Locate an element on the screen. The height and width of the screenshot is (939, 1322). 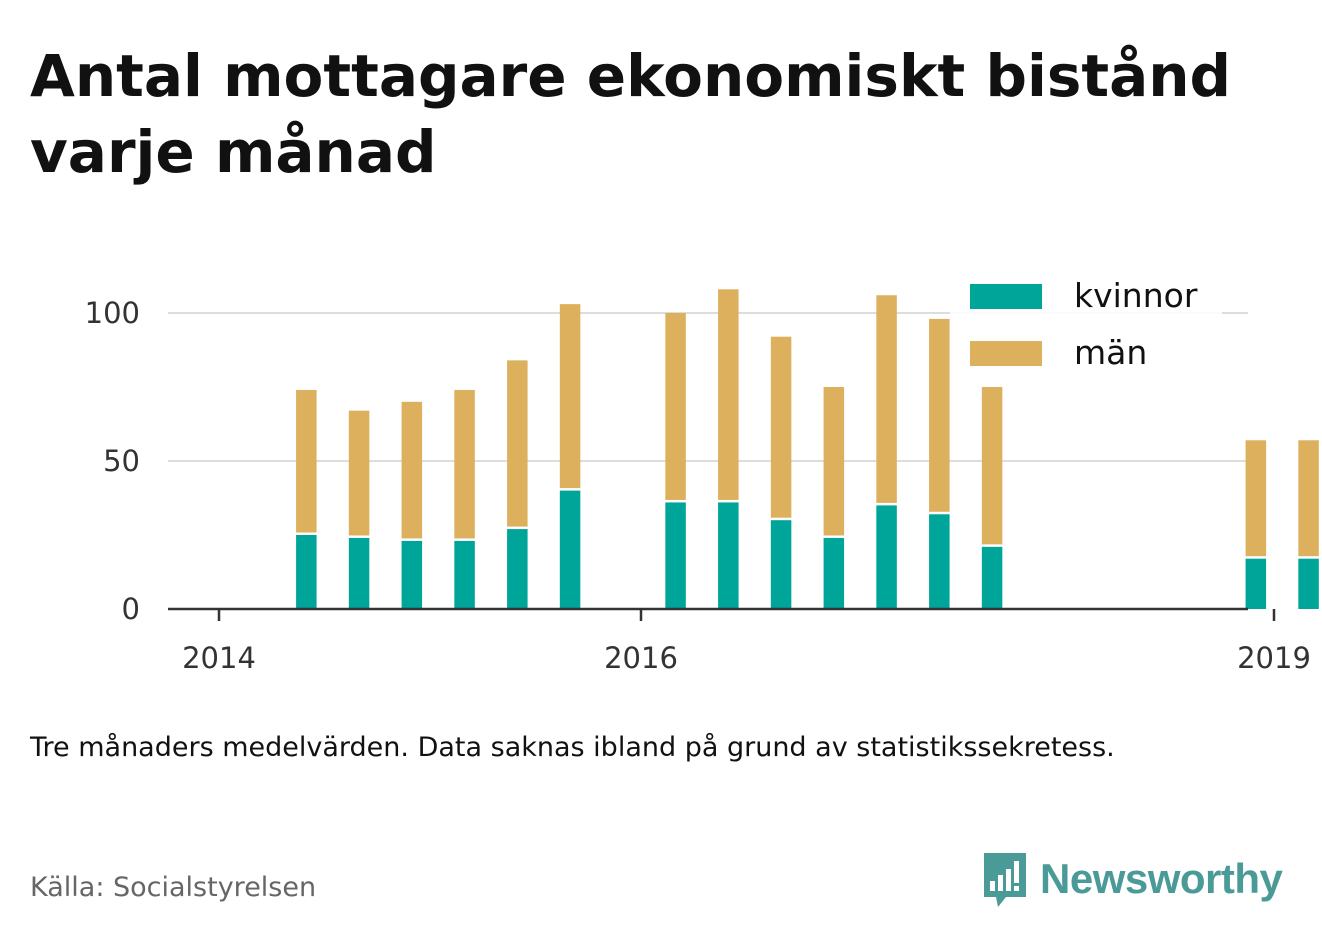
y-tick-label: 50 is located at coordinates (121, 461).